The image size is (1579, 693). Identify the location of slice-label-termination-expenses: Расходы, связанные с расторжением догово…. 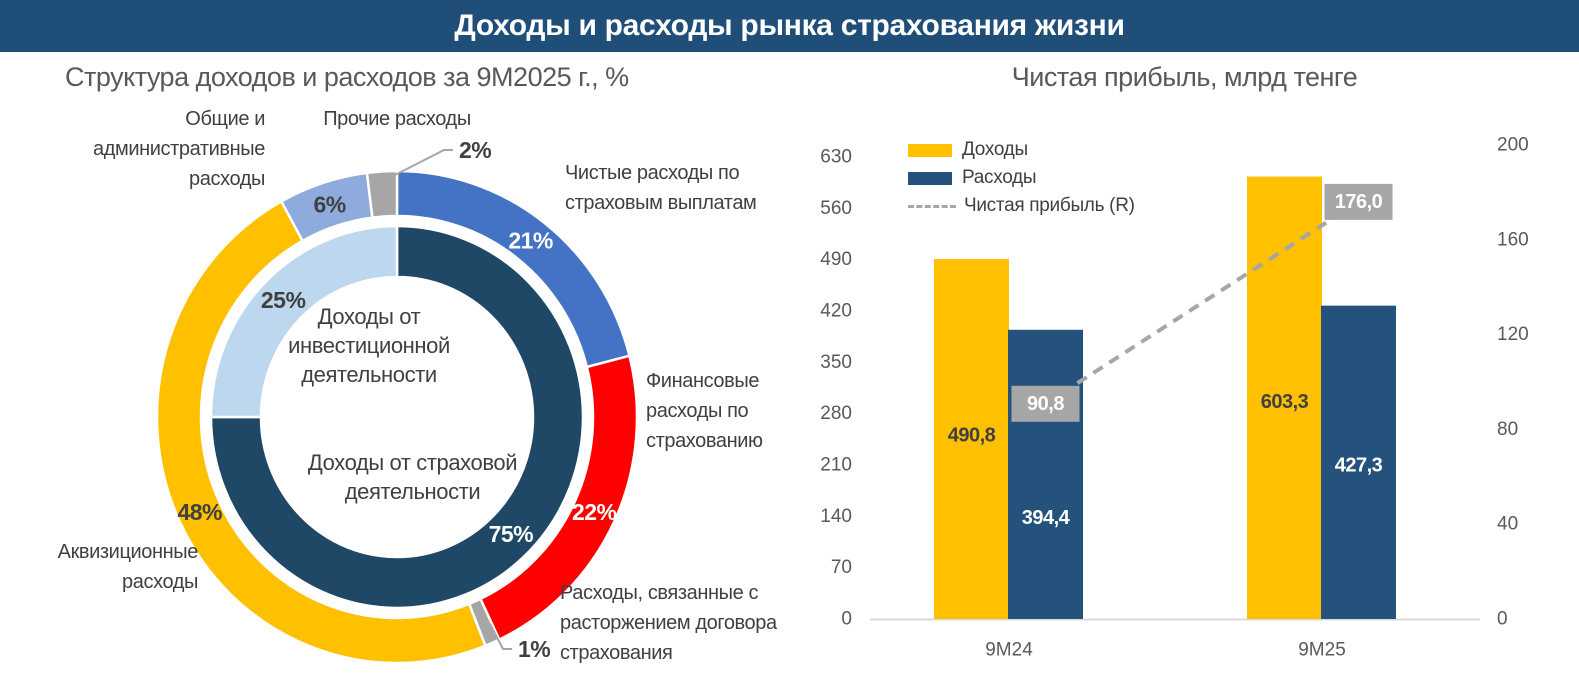
(668, 623).